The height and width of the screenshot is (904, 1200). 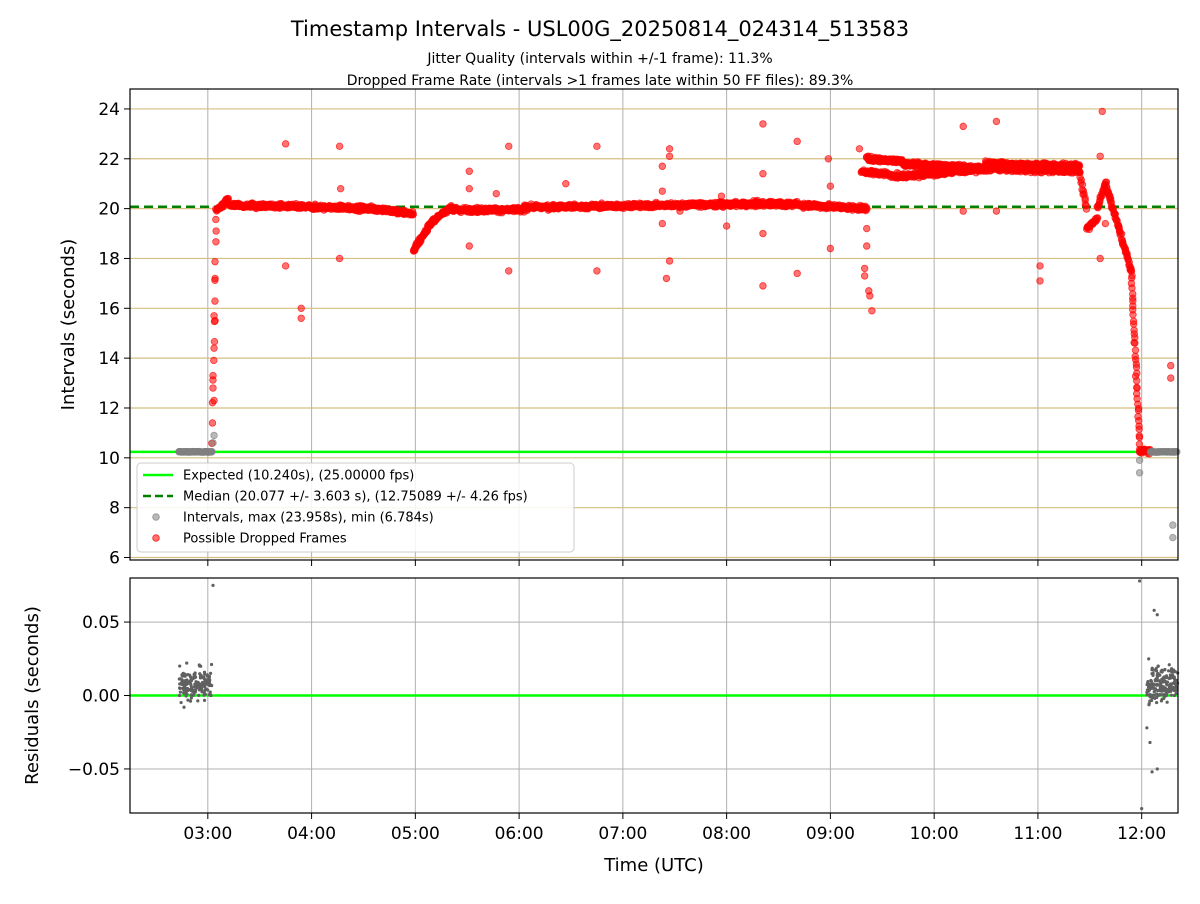 I want to click on residuals-y-tick-label: 0.00, so click(x=101, y=697).